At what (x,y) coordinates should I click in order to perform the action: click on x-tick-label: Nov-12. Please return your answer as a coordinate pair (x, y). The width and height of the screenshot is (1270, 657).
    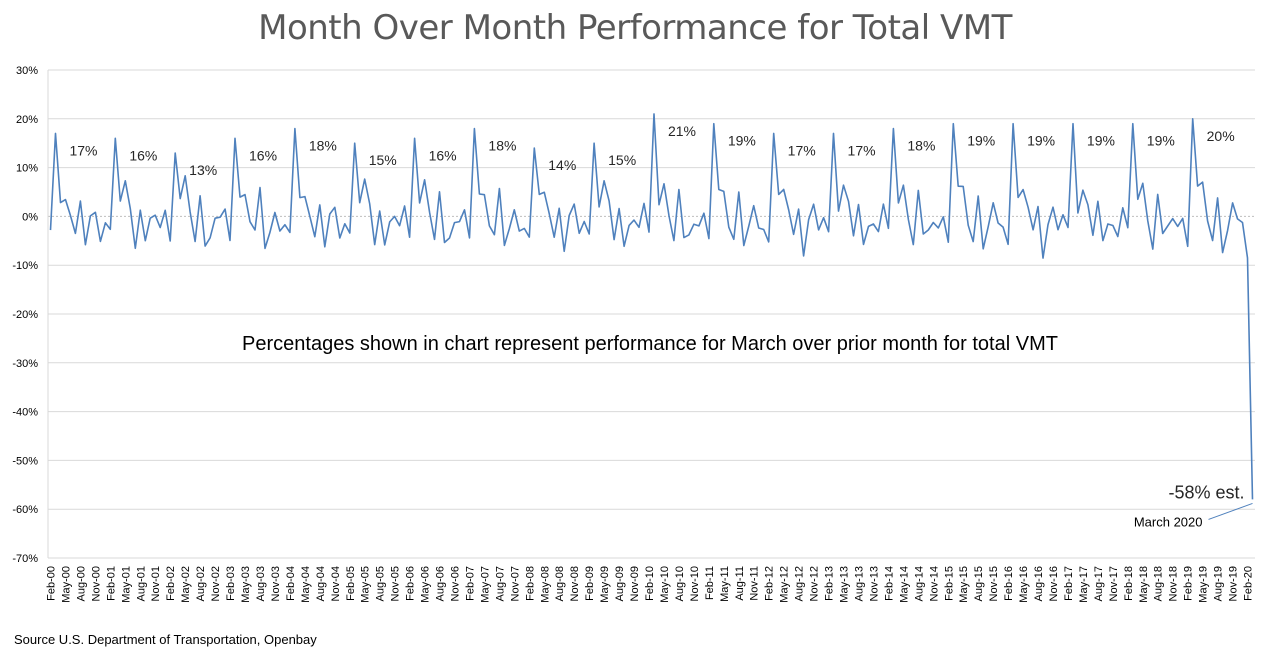
    Looking at the image, I should click on (815, 583).